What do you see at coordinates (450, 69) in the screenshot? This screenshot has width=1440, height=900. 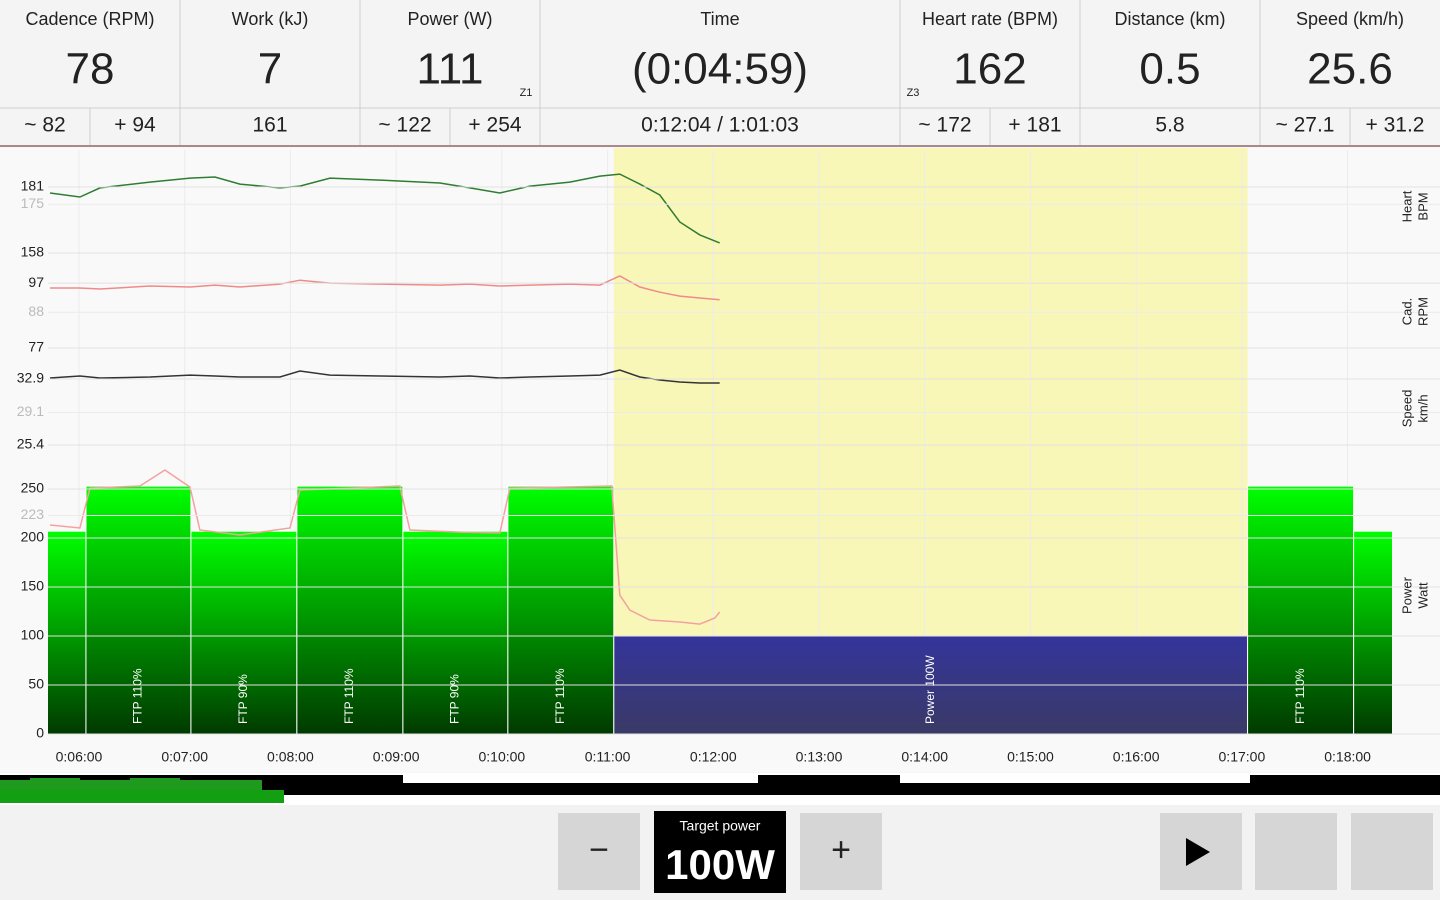 I see `metric-value: 111` at bounding box center [450, 69].